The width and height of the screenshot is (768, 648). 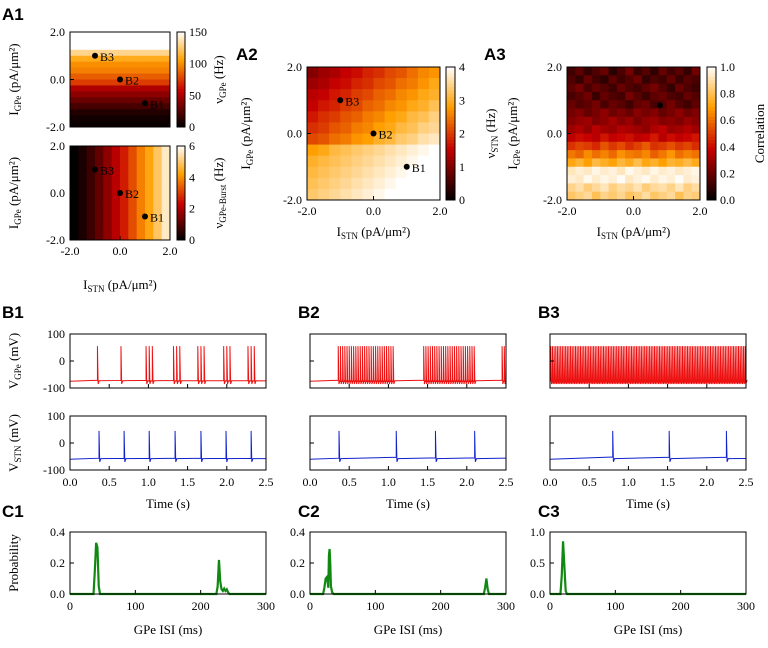 I want to click on colorbar-tick-label: 0, so click(x=192, y=240).